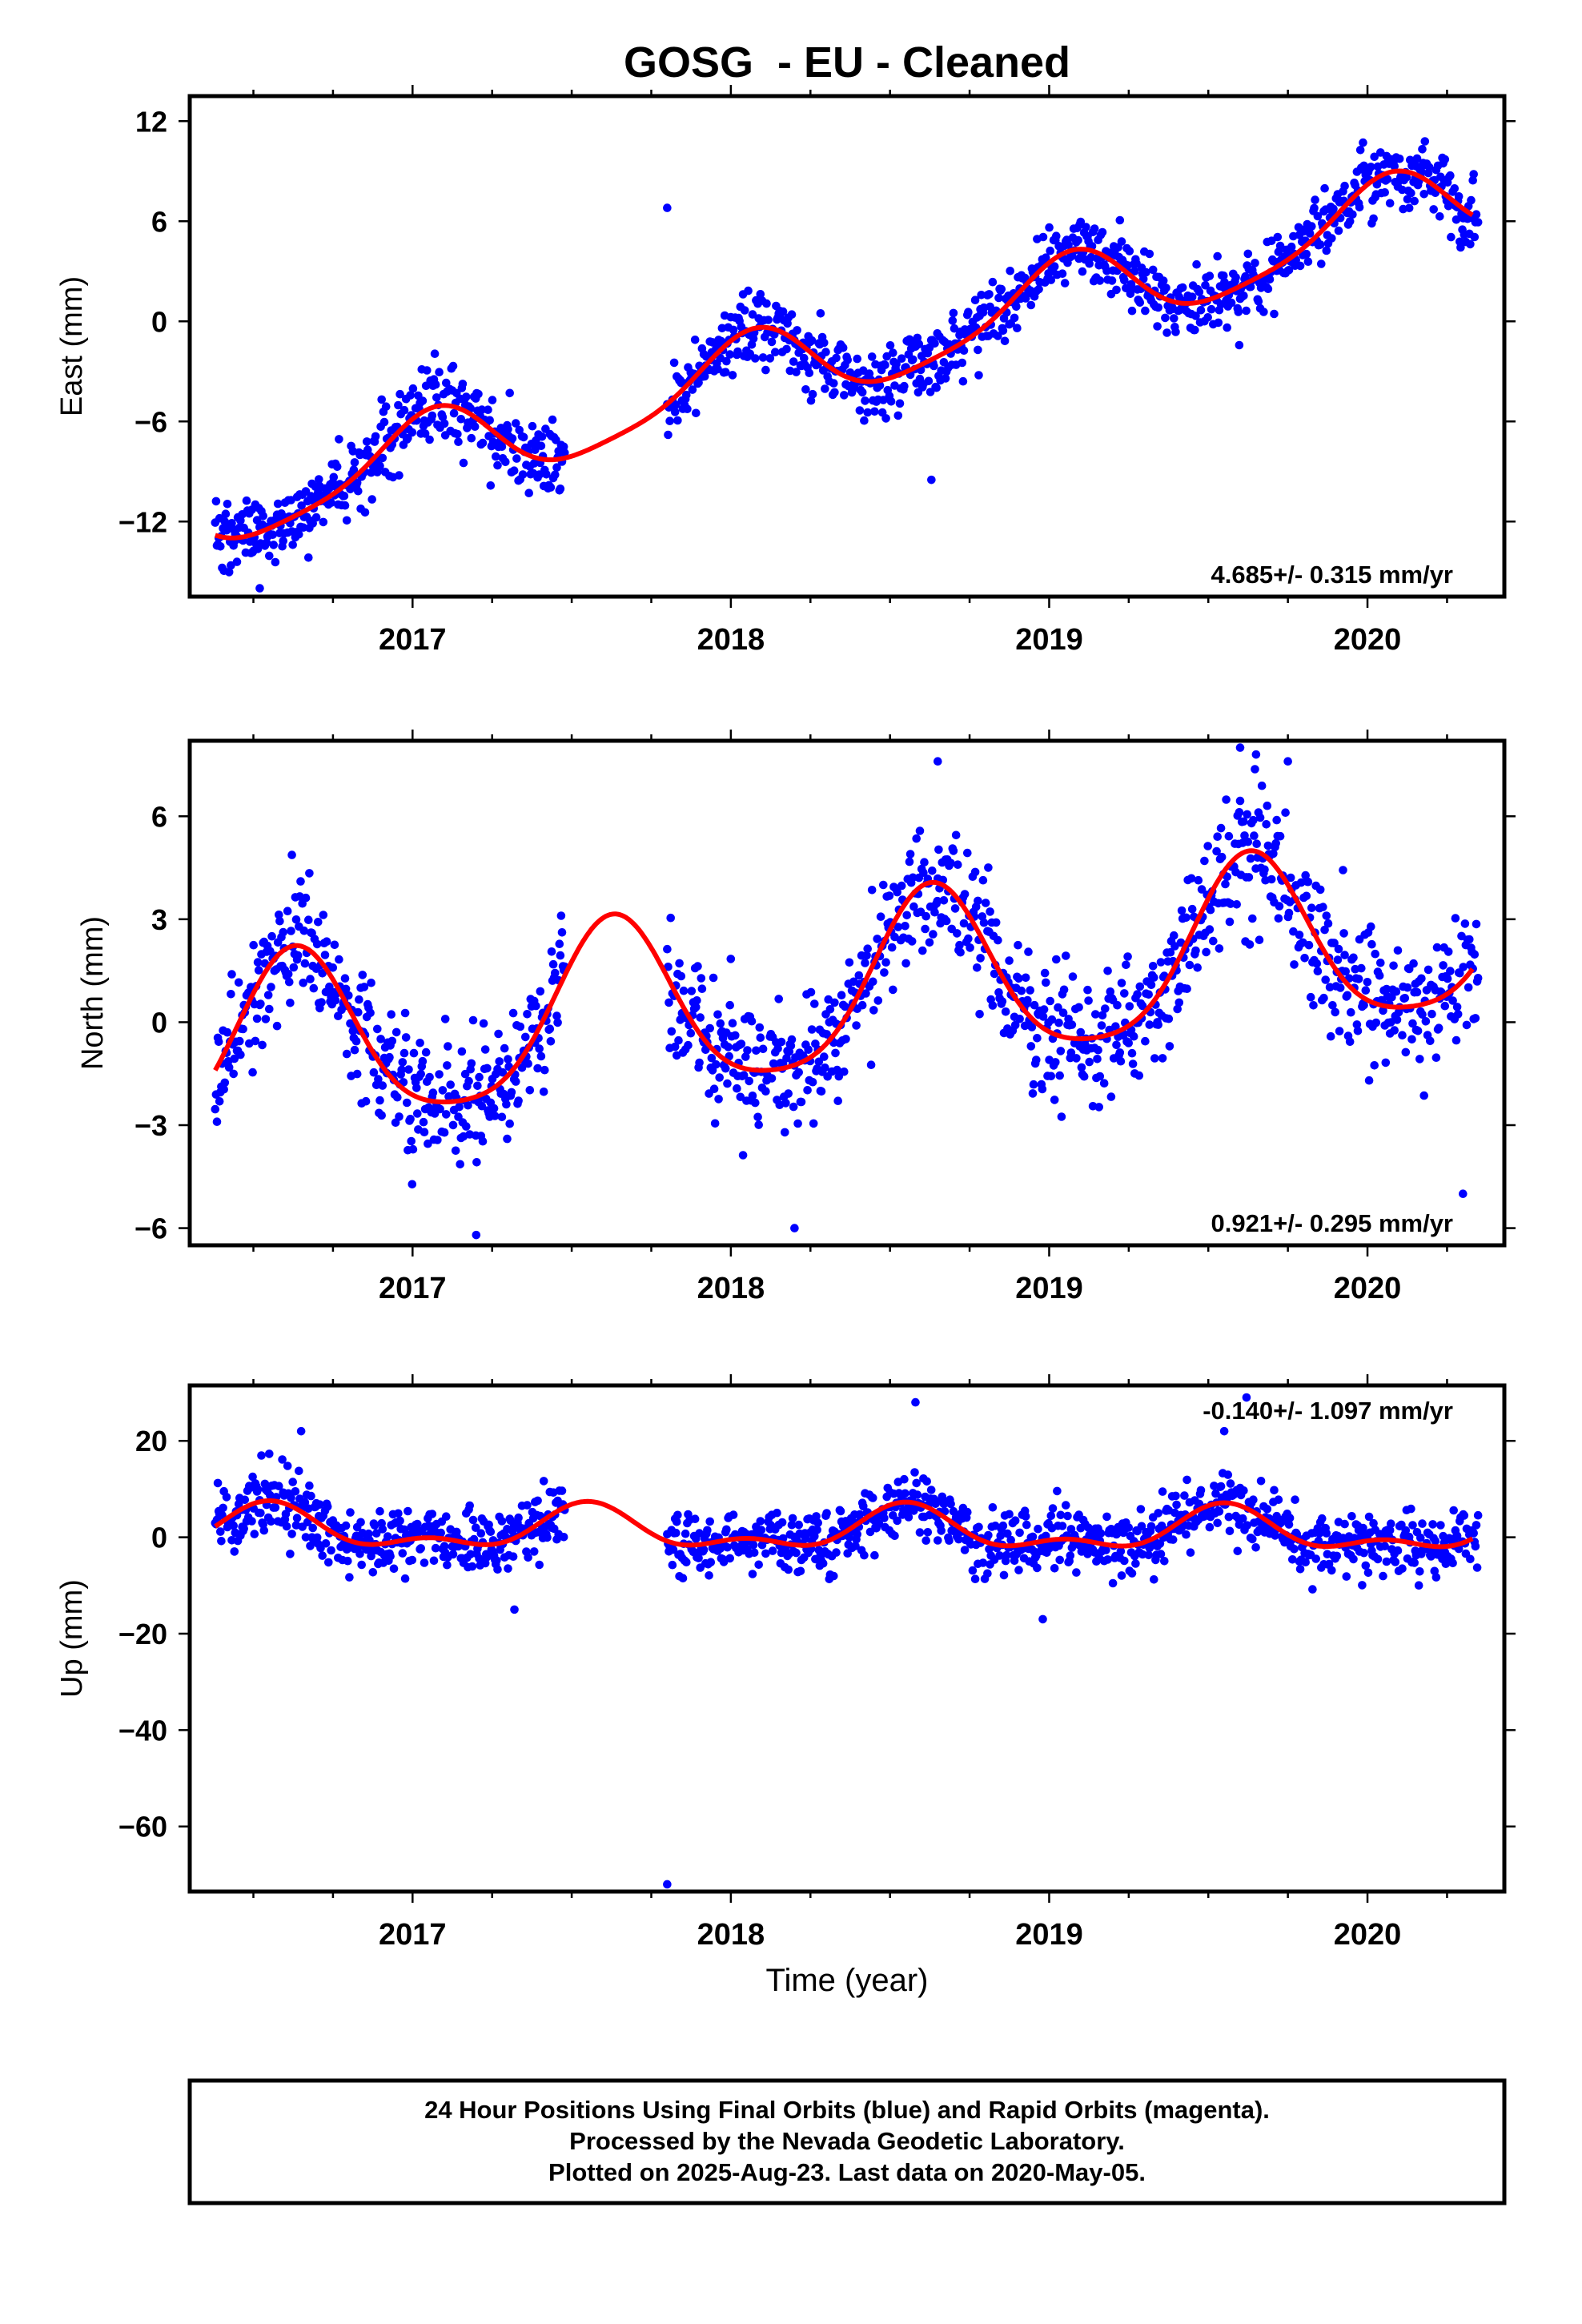  I want to click on outlier-point, so click(260, 588).